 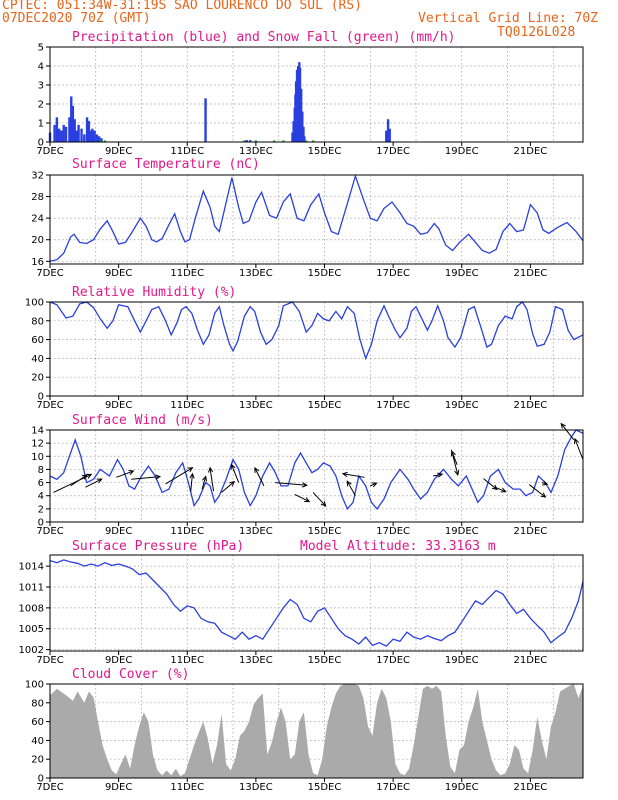 I want to click on run-id-label: TQ0126L028, so click(x=536, y=32).